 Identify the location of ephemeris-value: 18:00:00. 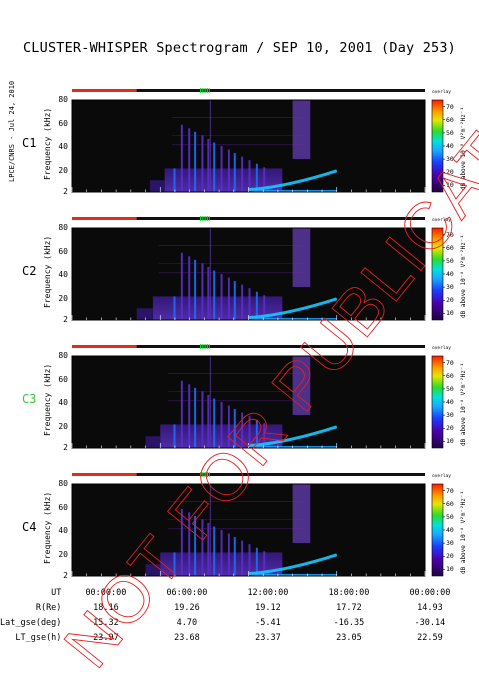
(349, 592).